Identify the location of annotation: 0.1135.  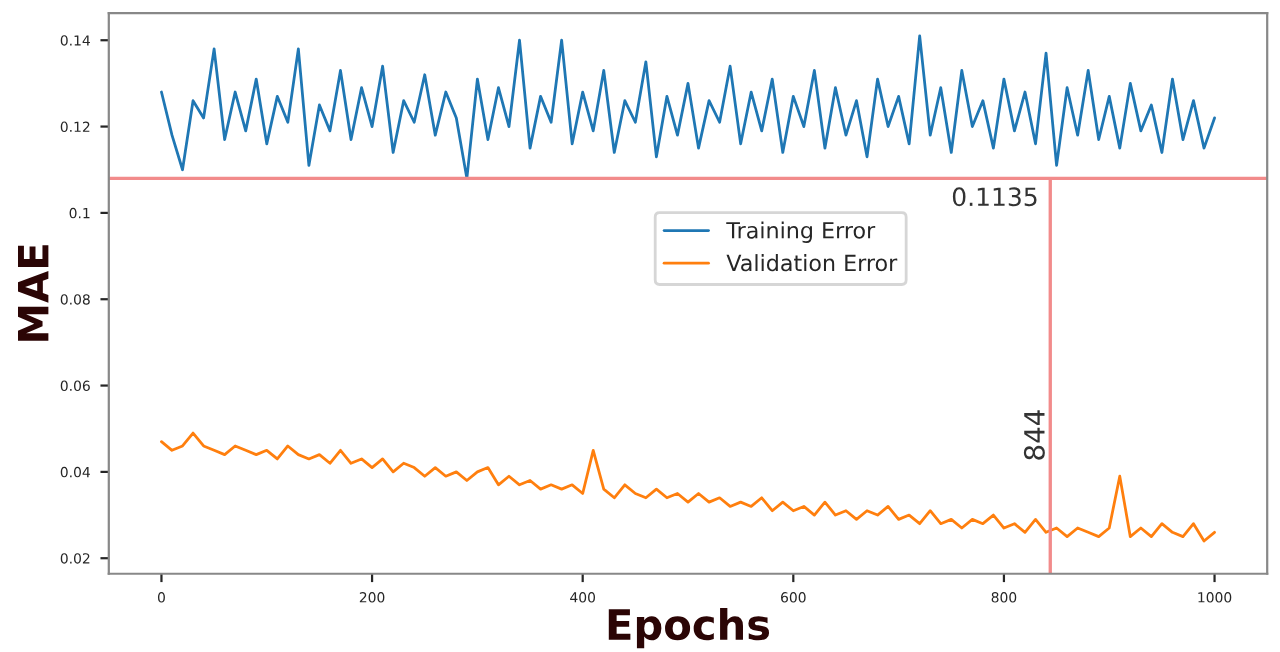
(994, 197).